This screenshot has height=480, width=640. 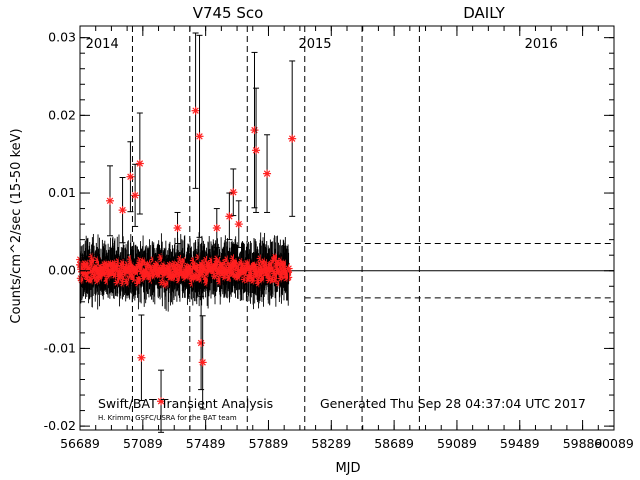 I want to click on x-tick-label: 57489, so click(x=206, y=443).